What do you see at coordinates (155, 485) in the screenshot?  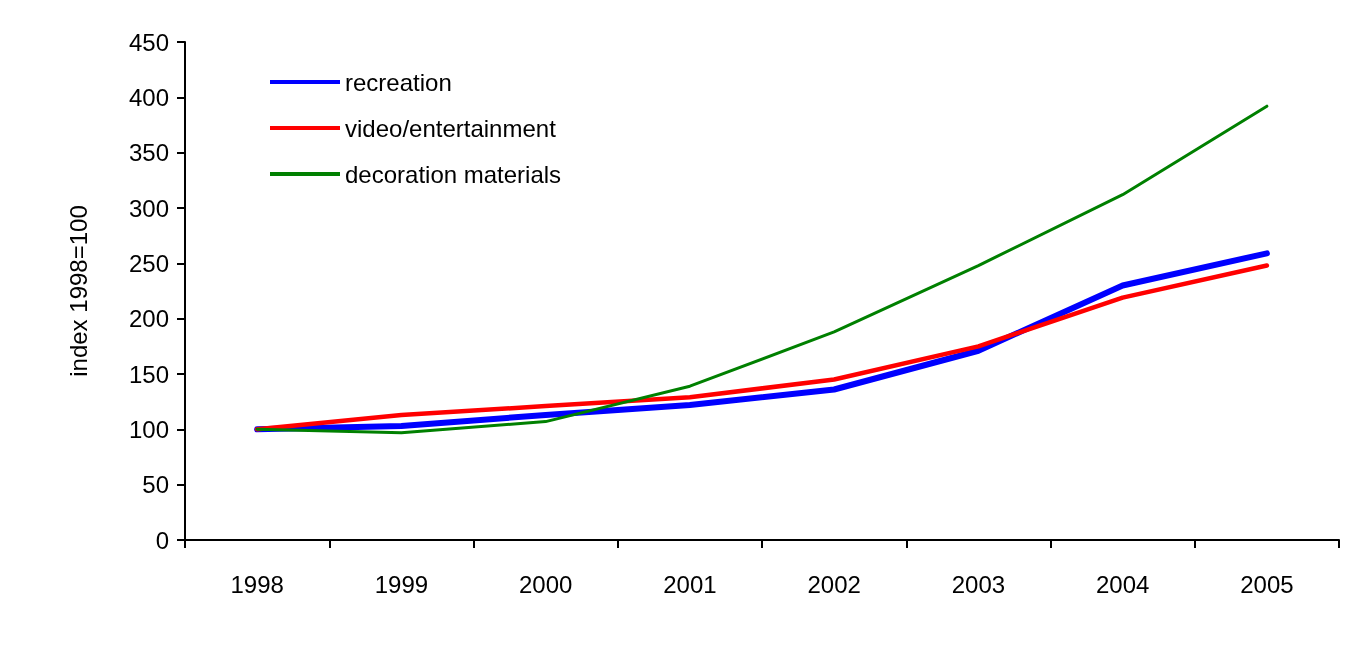 I see `y-tick-label: 50` at bounding box center [155, 485].